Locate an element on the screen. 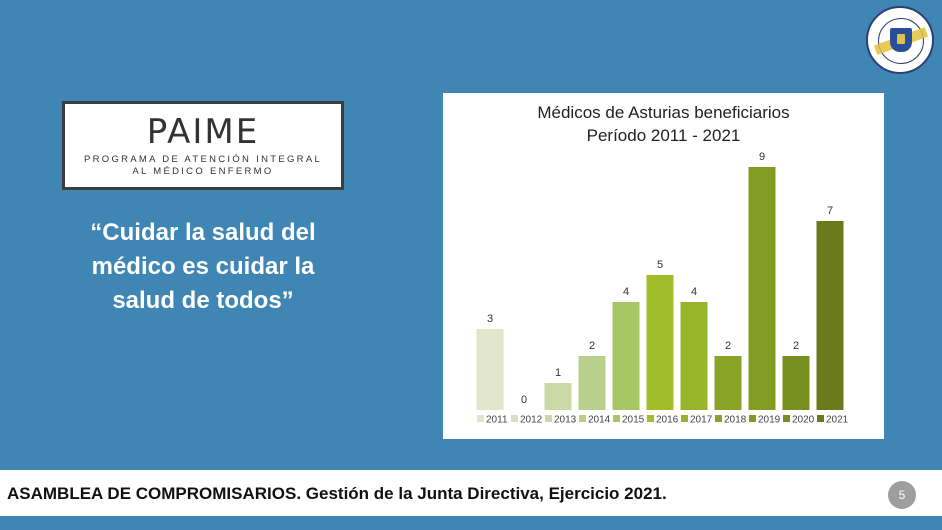 This screenshot has width=942, height=530. legend-label: 2014 is located at coordinates (599, 420).